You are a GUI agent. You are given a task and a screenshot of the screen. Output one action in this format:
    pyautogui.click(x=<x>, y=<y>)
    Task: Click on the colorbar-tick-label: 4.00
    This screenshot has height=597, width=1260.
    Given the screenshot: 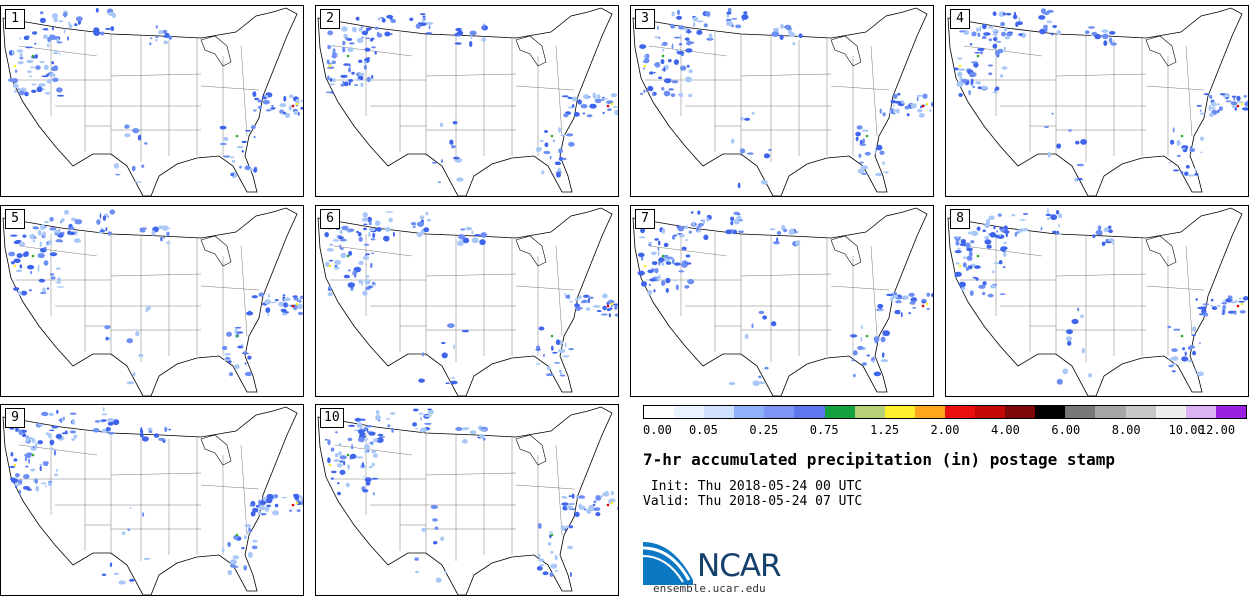 What is the action you would take?
    pyautogui.click(x=1005, y=430)
    